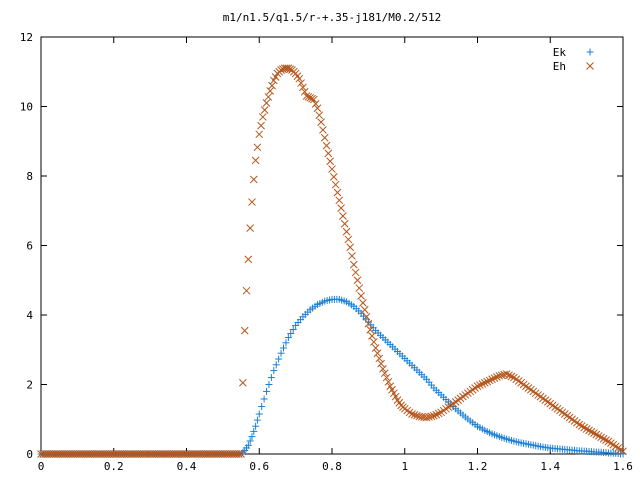 This screenshot has height=480, width=640. I want to click on x-tick-label: 1.4, so click(550, 466).